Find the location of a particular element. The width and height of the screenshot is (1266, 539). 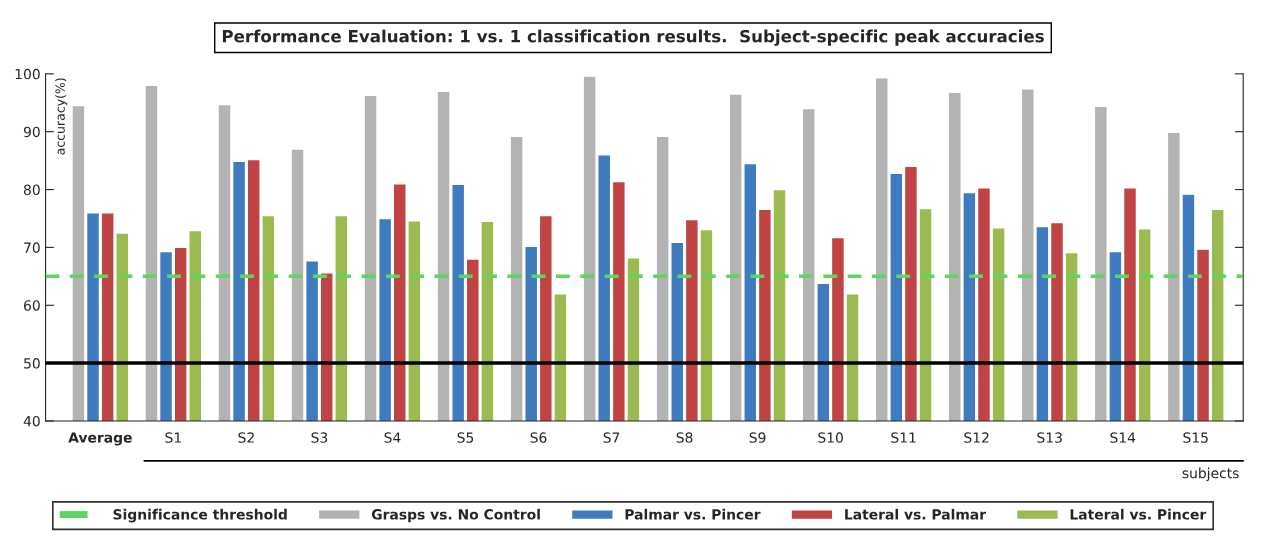

y-tick-label: 100 is located at coordinates (27, 74).